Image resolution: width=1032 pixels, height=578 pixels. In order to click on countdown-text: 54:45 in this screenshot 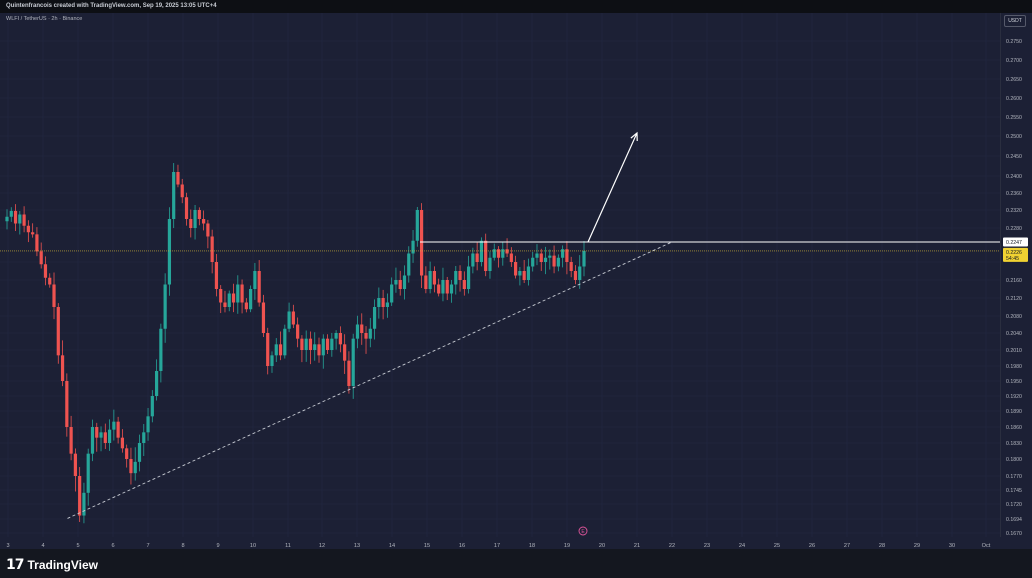, I will do `click(1012, 259)`.